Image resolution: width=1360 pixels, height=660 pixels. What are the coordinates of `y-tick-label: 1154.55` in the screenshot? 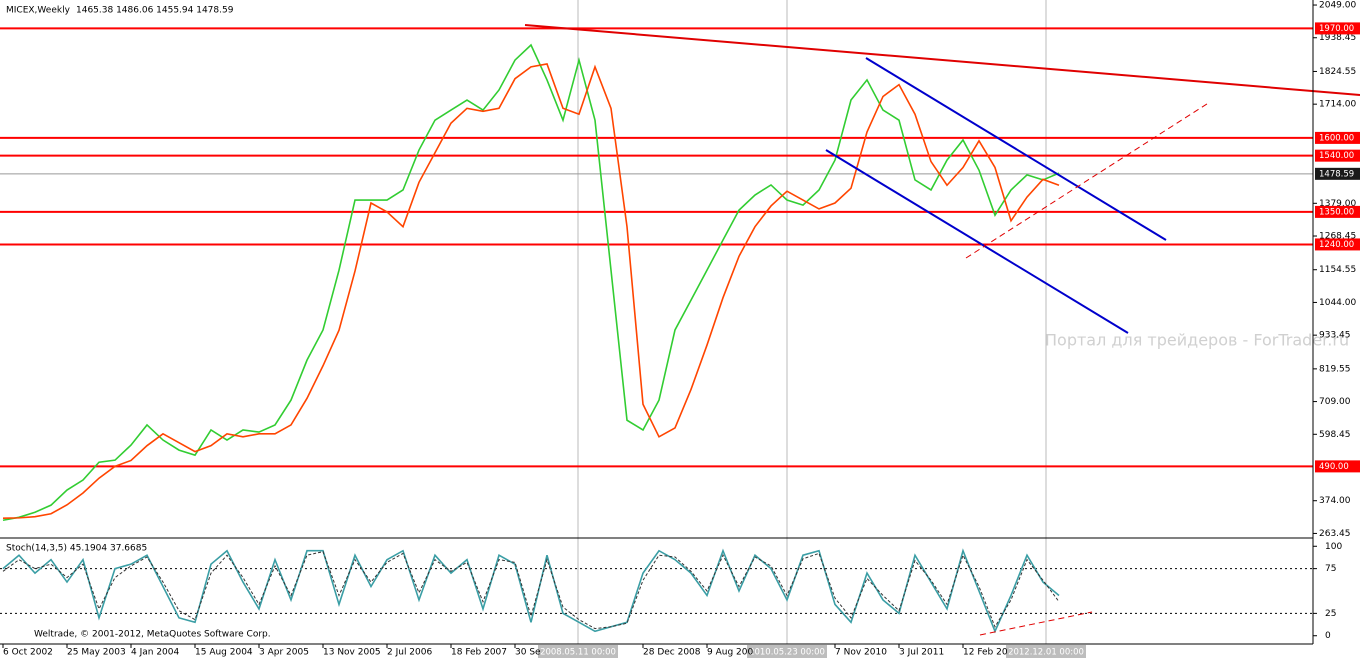 It's located at (1337, 270).